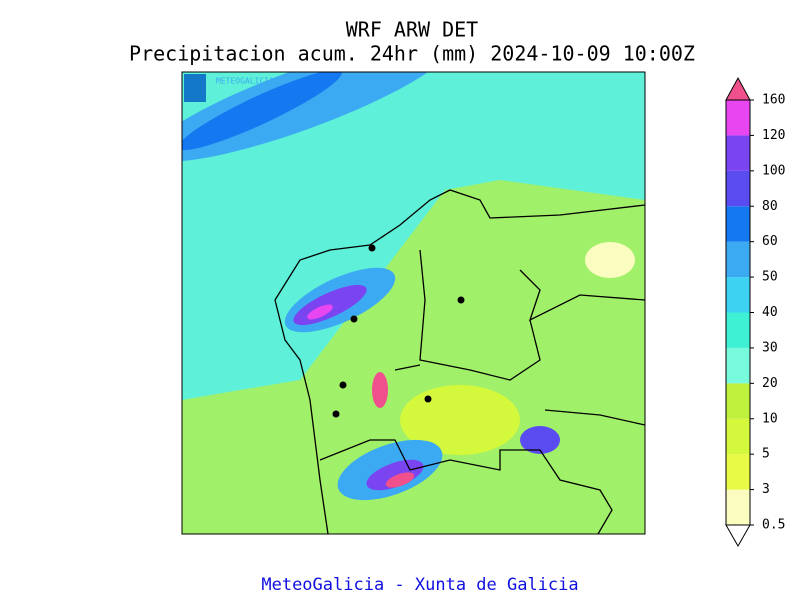  What do you see at coordinates (770, 312) in the screenshot?
I see `colorbar-label: 40` at bounding box center [770, 312].